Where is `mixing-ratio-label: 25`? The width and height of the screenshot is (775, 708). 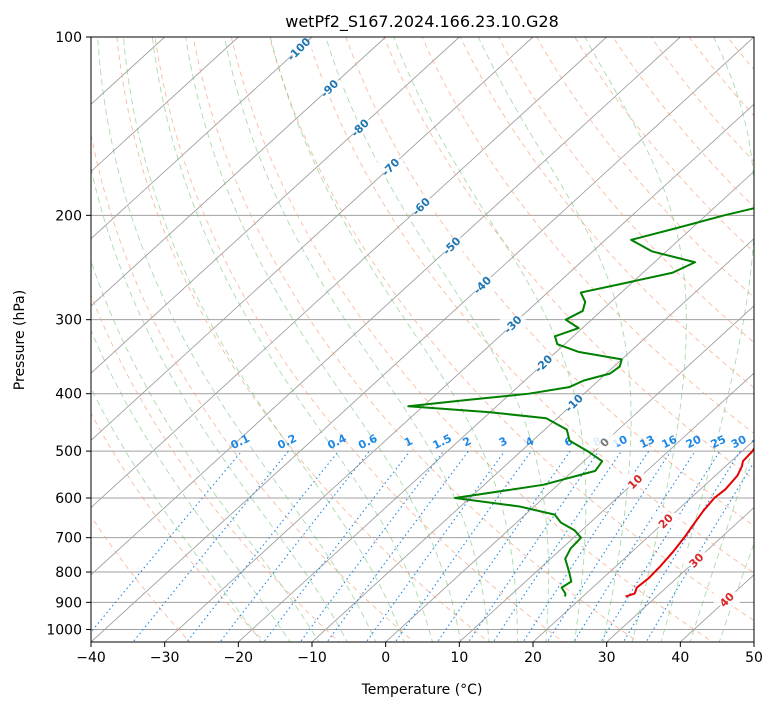 mixing-ratio-label: 25 is located at coordinates (718, 442).